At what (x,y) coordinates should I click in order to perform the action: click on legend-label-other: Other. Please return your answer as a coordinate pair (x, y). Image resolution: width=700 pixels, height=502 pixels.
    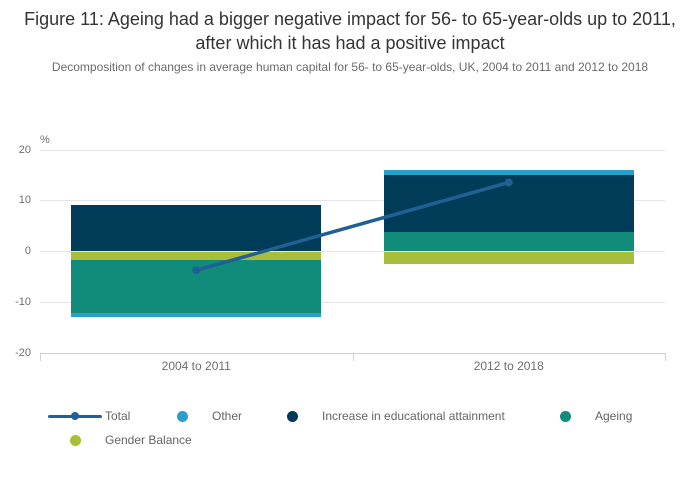
    Looking at the image, I should click on (227, 416).